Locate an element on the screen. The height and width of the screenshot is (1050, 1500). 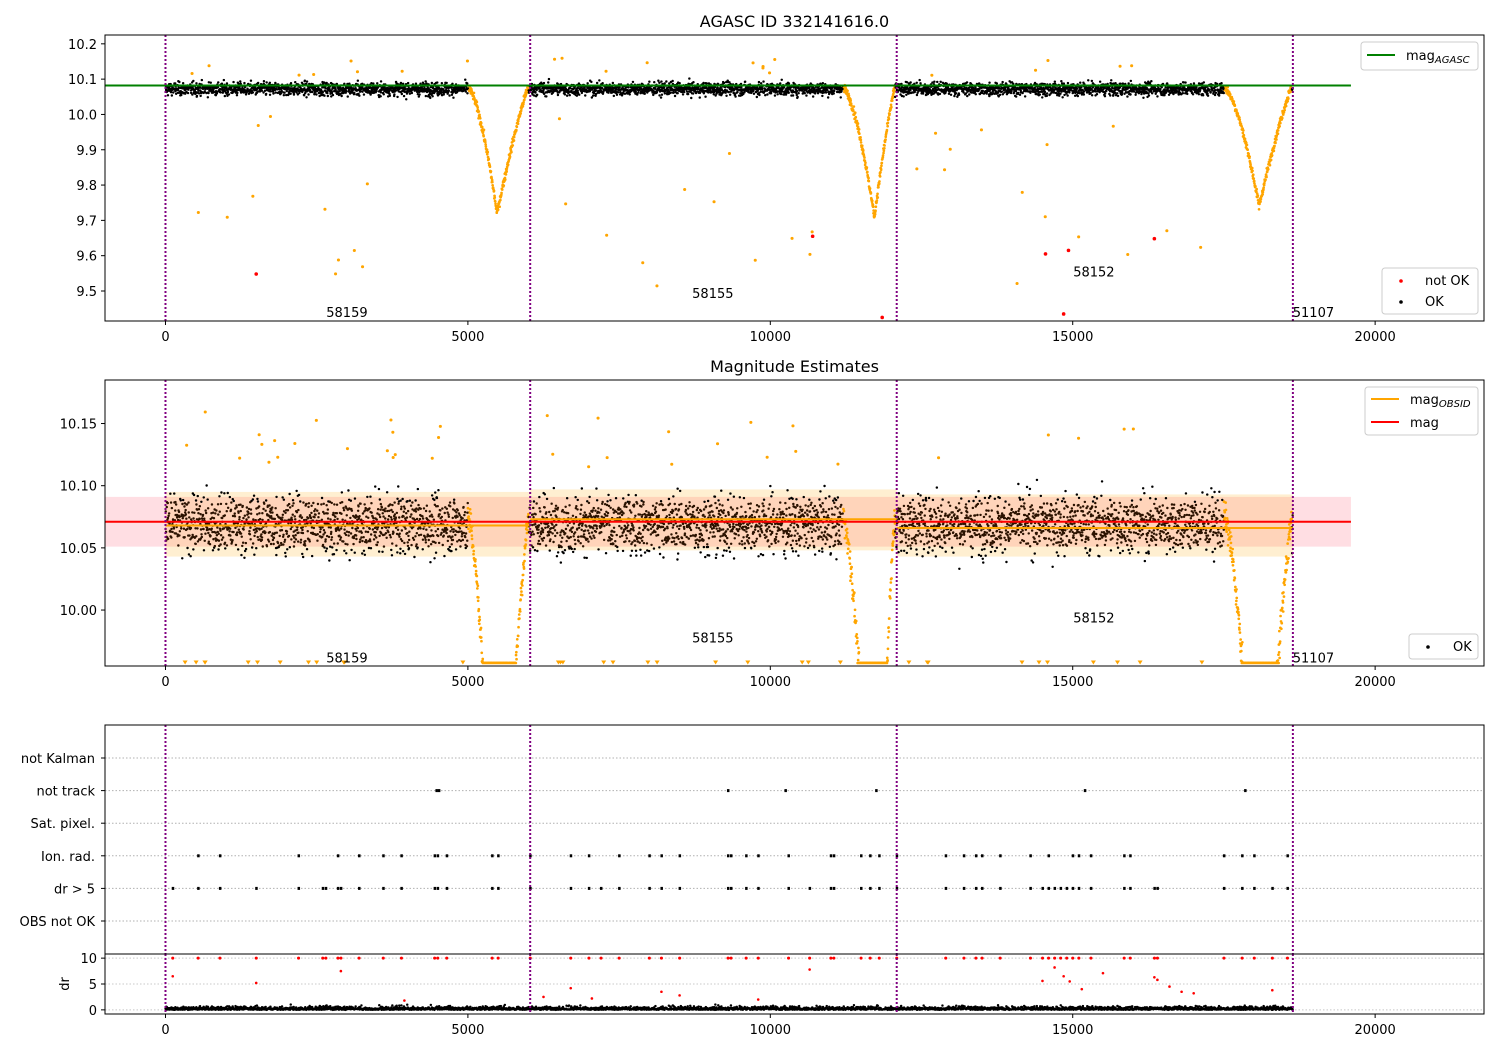
y-tick-label: 5 is located at coordinates (93, 985).